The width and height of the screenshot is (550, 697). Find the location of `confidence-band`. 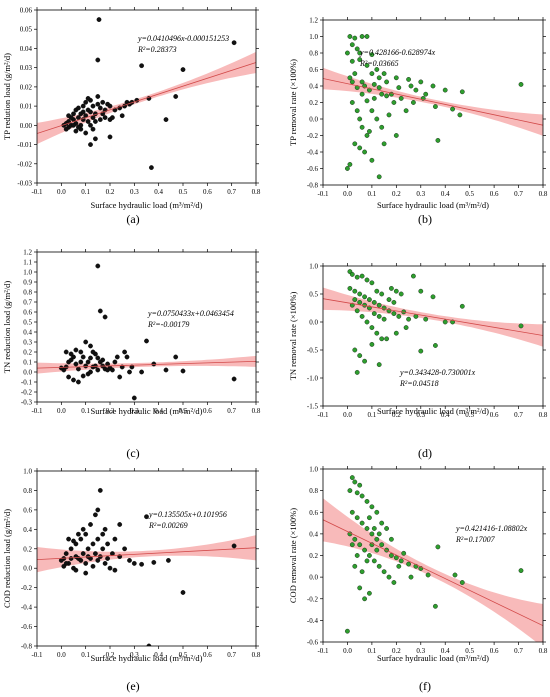

confidence-band is located at coordinates (433, 570).